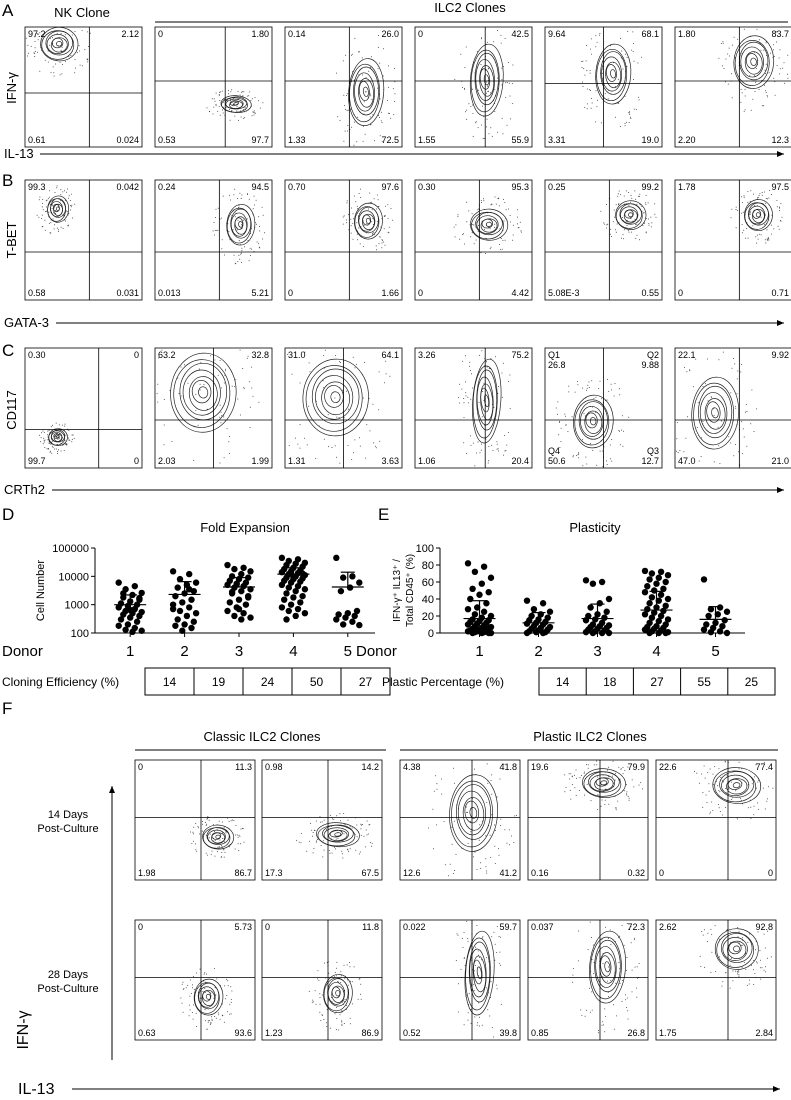 The height and width of the screenshot is (1100, 791). I want to click on quadrant-percent: 42.5, so click(520, 34).